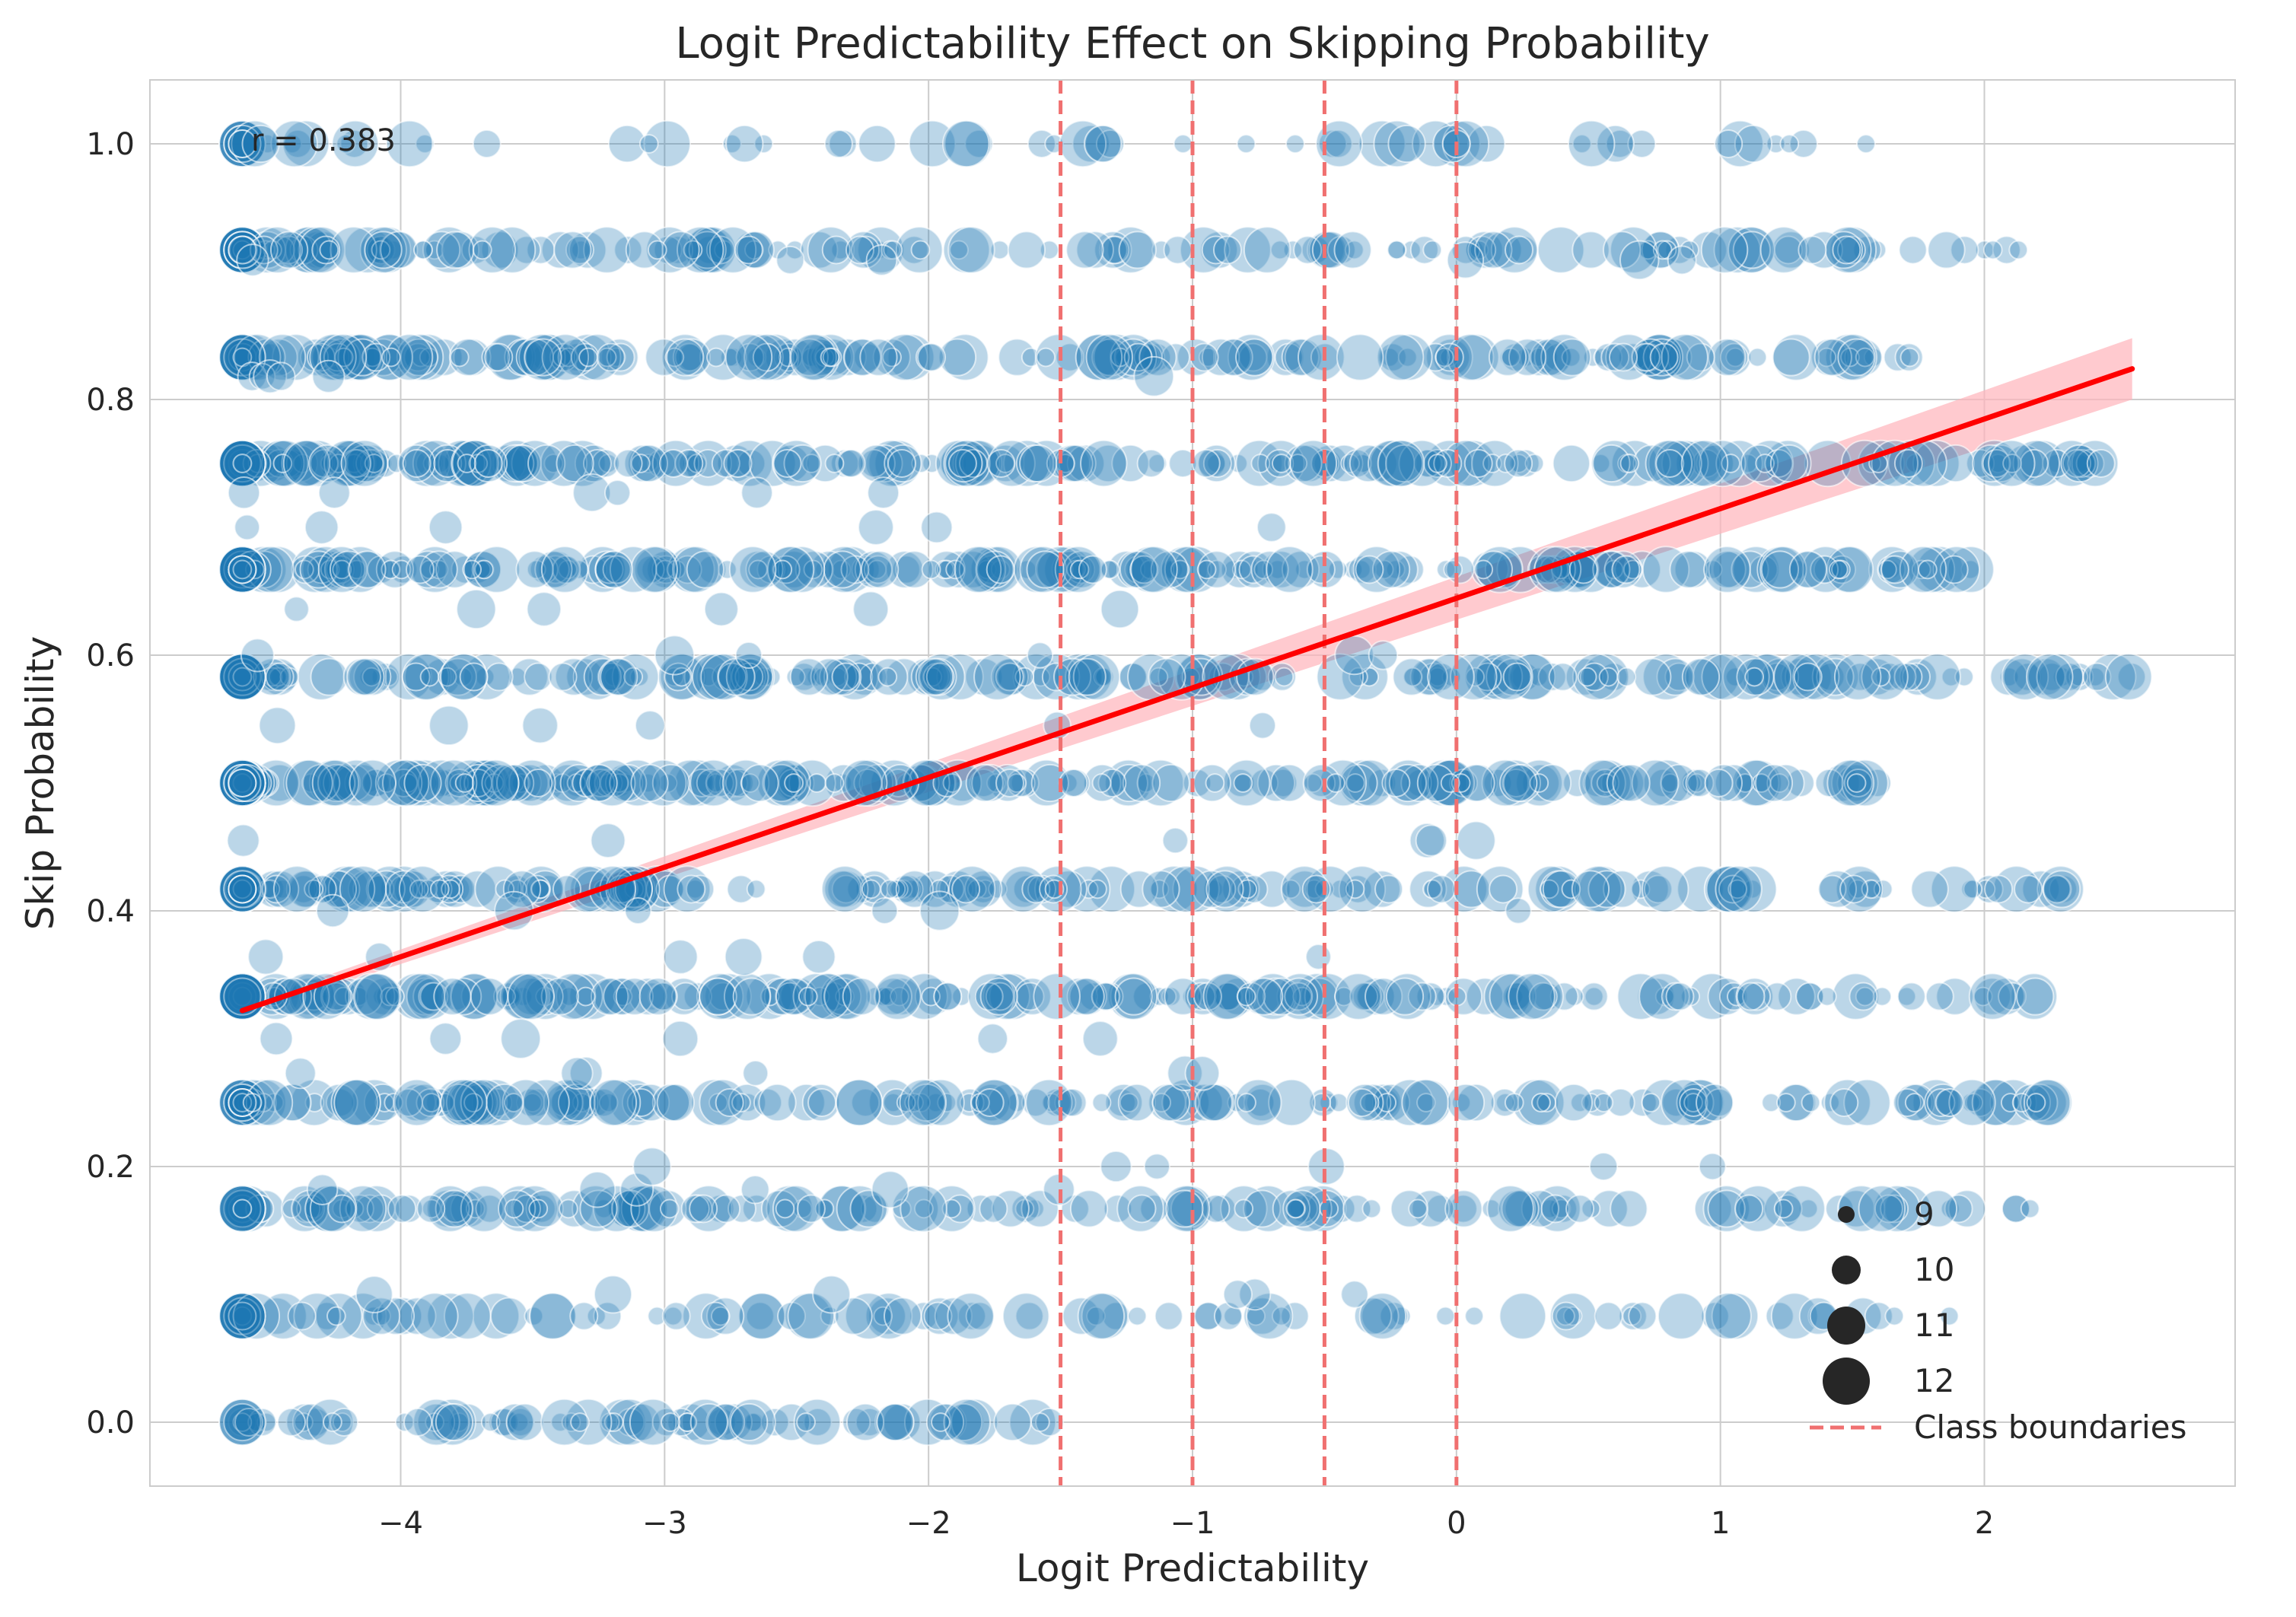 The image size is (2296, 1617). Describe the element at coordinates (1456, 1523) in the screenshot. I see `x-tick-label: 0` at that location.